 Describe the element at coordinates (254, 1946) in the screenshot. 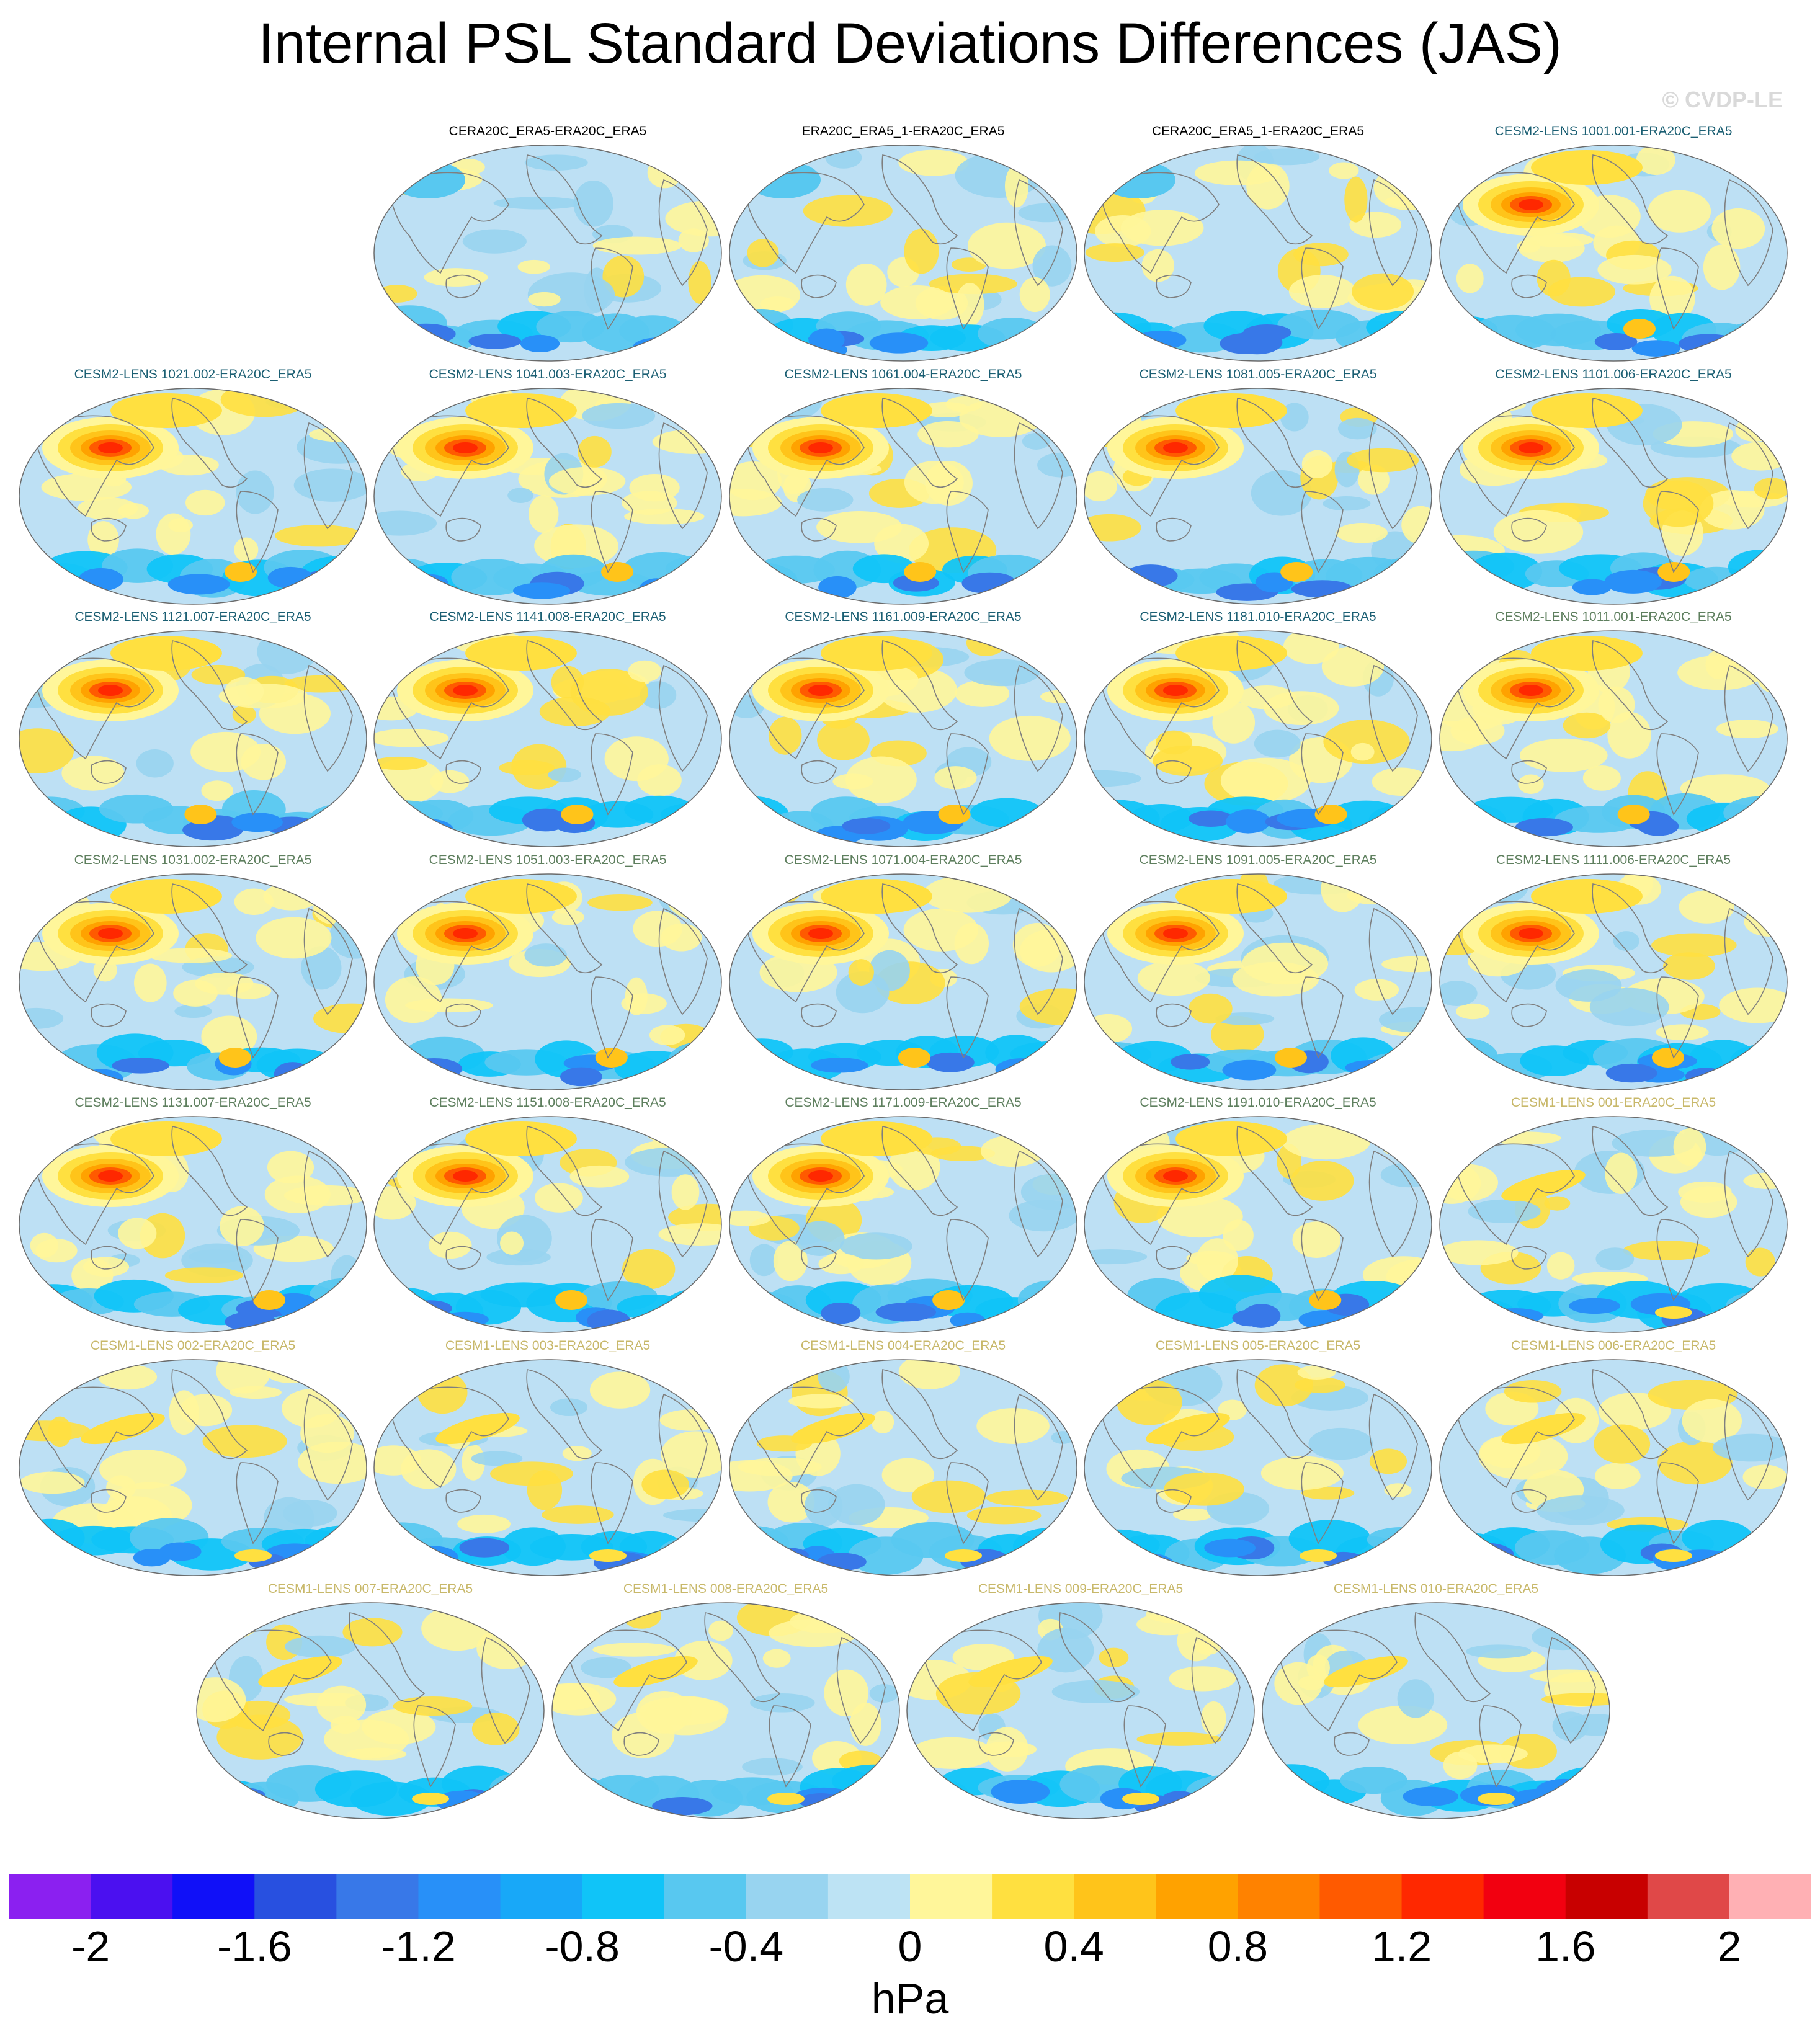

I see `colorbar-tick-label: -1.6` at that location.